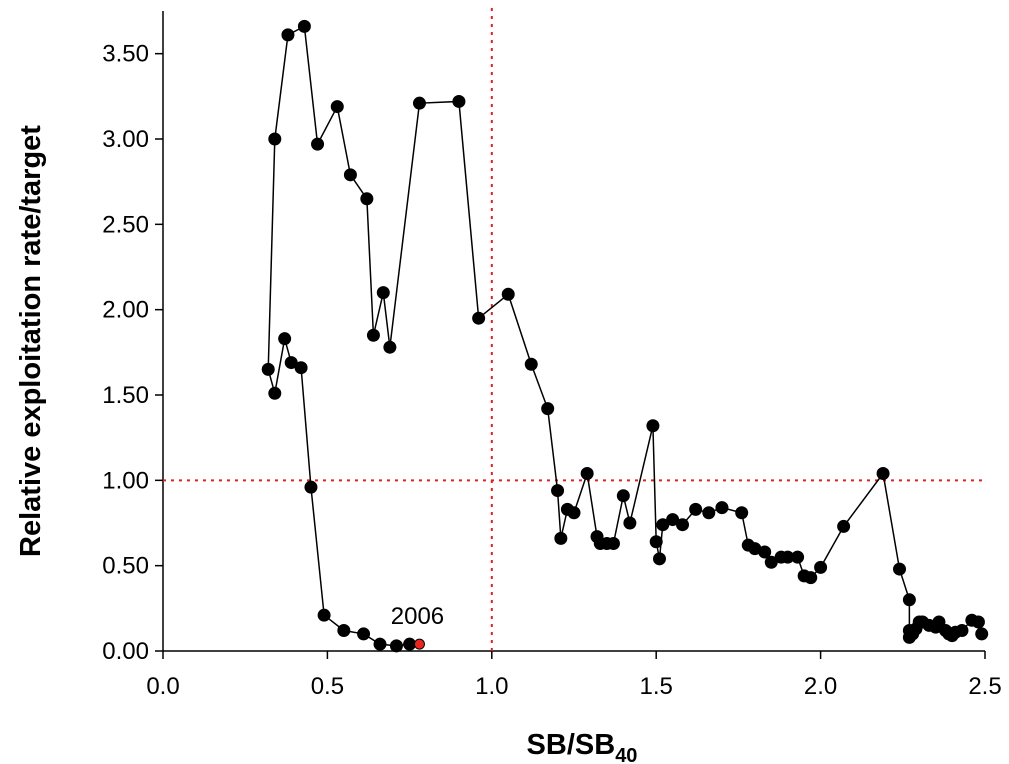  Describe the element at coordinates (125, 480) in the screenshot. I see `y-tick-label: 1.00` at that location.